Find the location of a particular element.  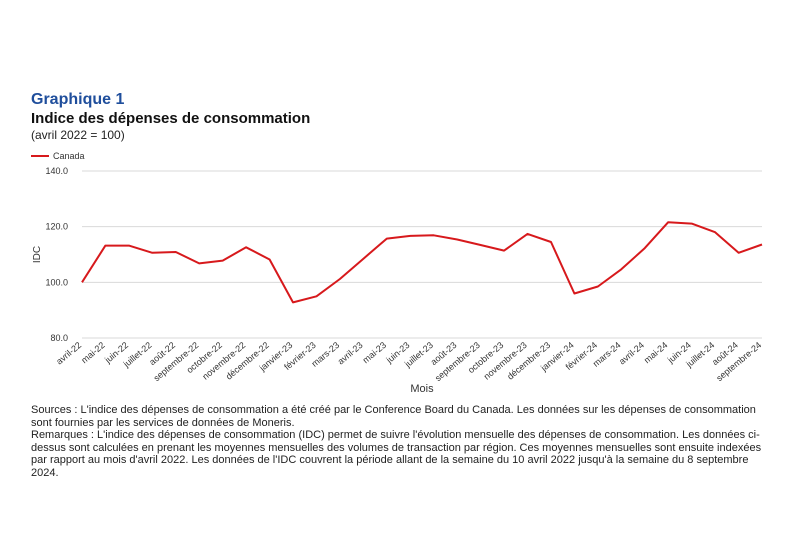

x-tick-label: avril-24 is located at coordinates (631, 353).